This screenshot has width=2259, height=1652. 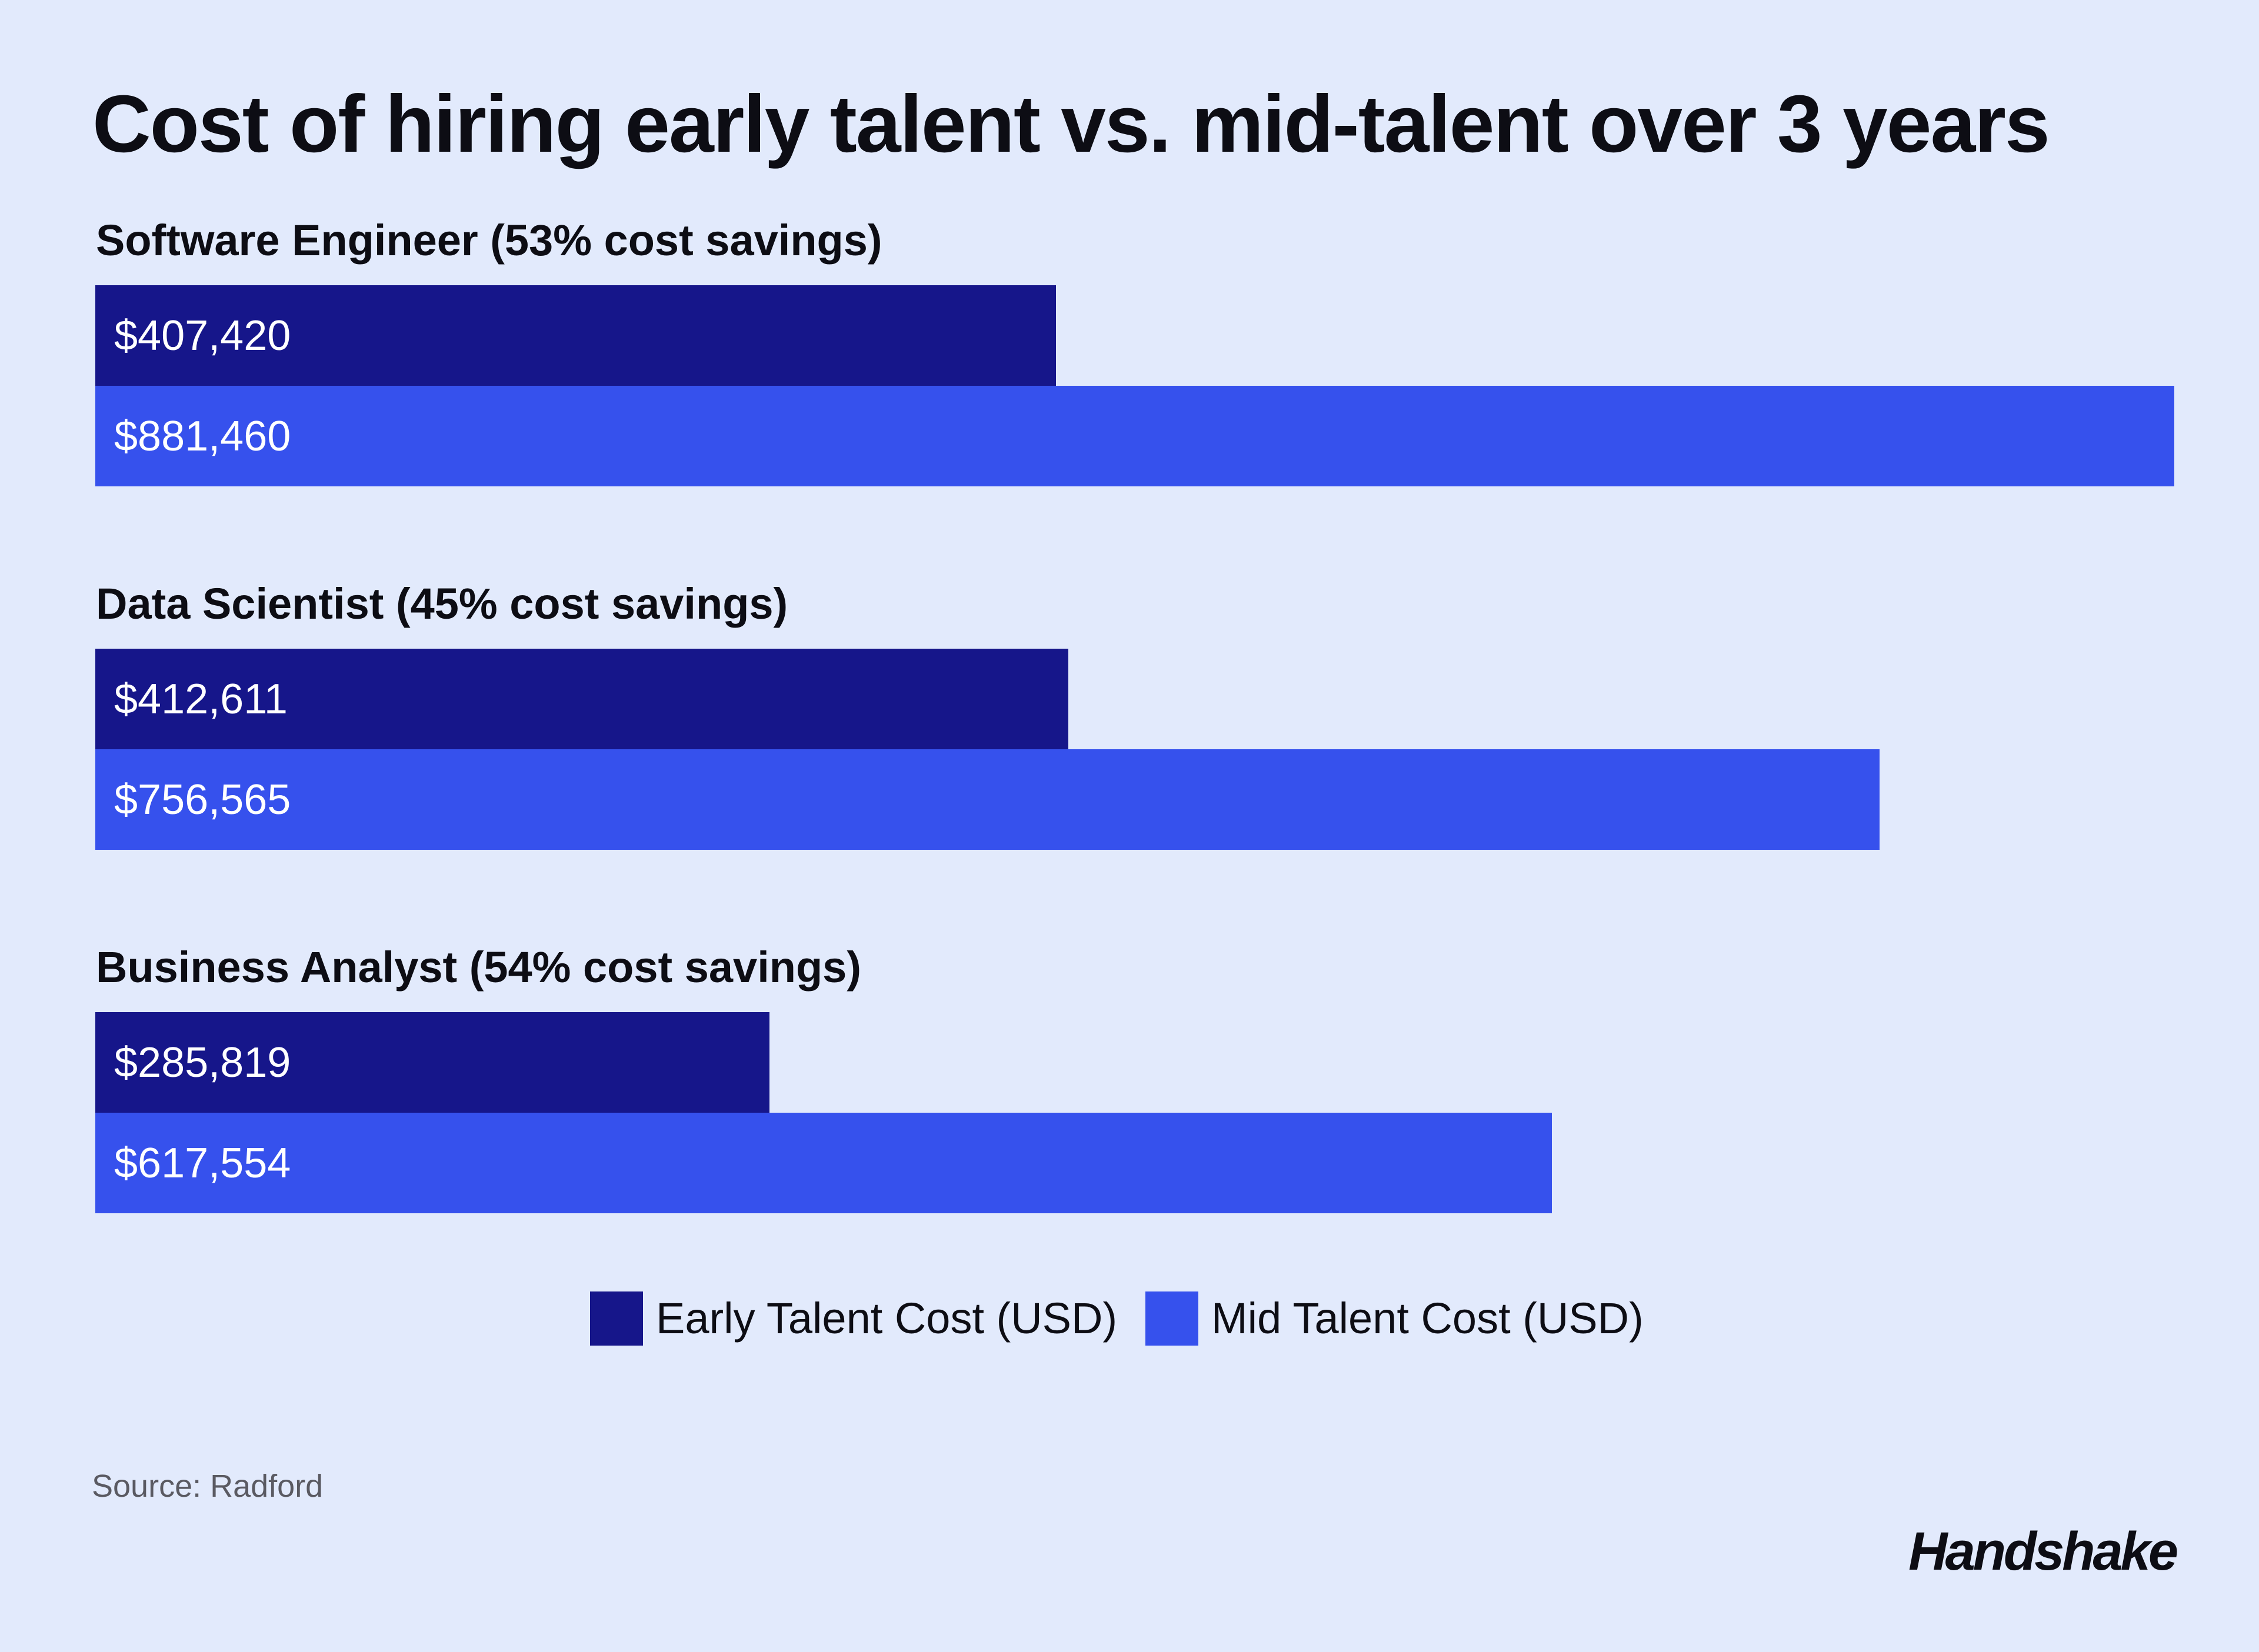 I want to click on legend-label-early-talent: Early Talent Cost (USD), so click(x=887, y=1318).